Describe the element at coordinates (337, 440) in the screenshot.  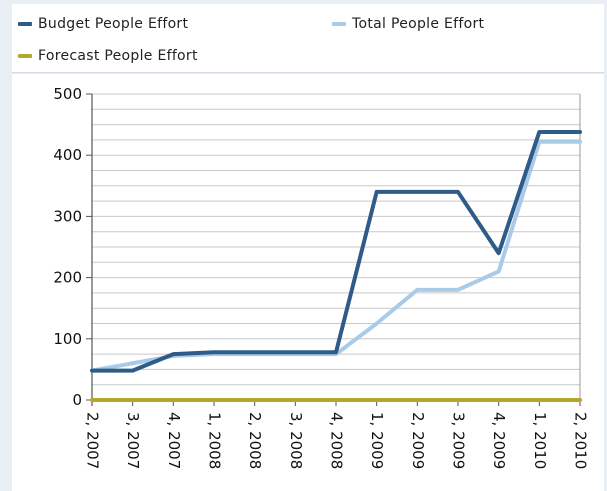
I see `x-tick-label: 4, 2008` at that location.